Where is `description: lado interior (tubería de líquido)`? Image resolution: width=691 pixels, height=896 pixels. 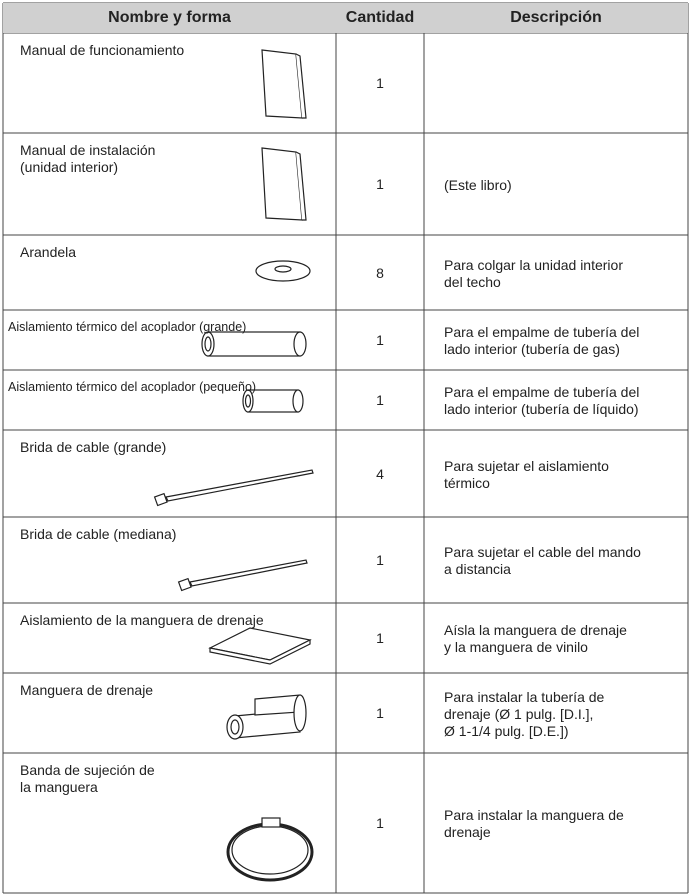 description: lado interior (tubería de líquido) is located at coordinates (541, 409).